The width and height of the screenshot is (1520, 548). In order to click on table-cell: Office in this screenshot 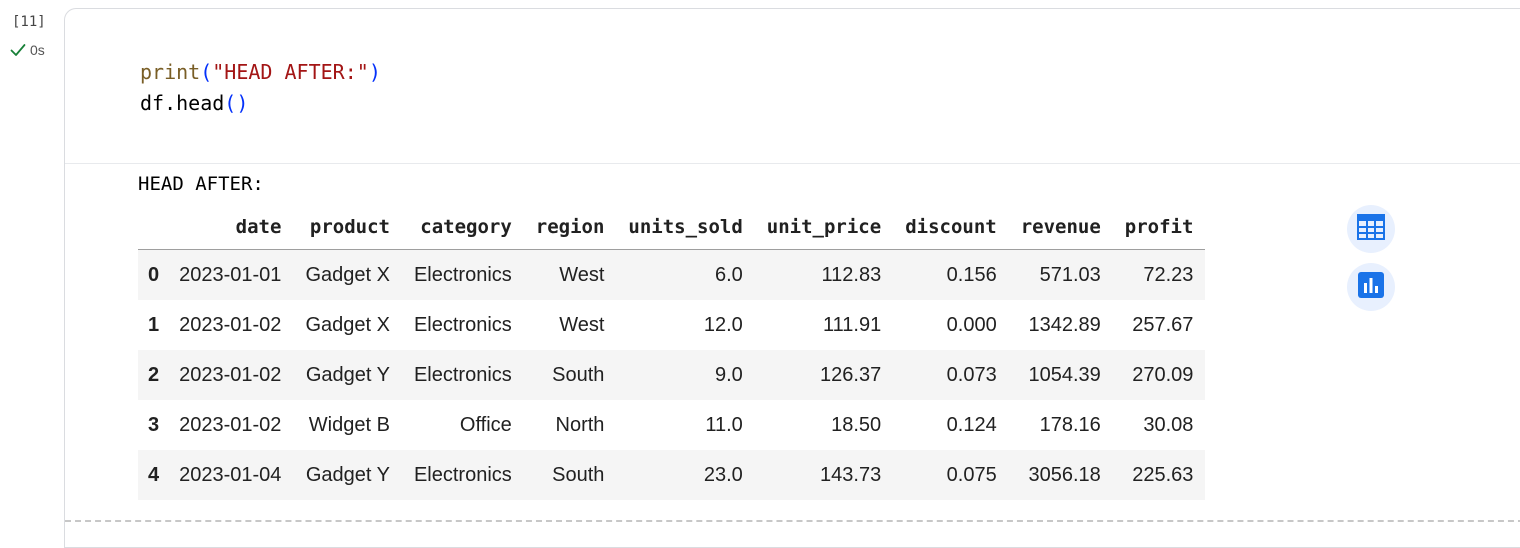, I will do `click(485, 424)`.